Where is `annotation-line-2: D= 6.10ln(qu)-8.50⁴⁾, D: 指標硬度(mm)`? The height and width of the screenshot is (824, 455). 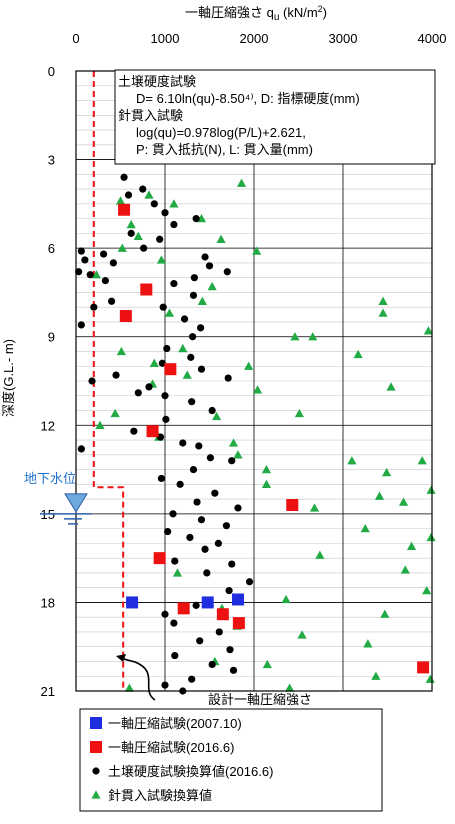
annotation-line-2: D= 6.10ln(qu)-8.50⁴⁾, D: 指標硬度(mm) is located at coordinates (248, 98).